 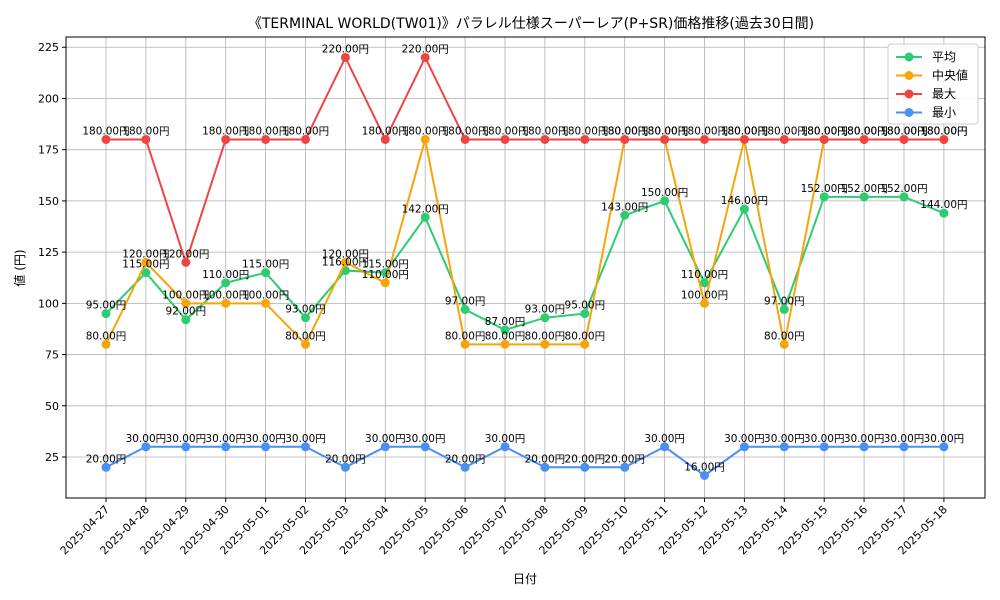 What do you see at coordinates (505, 322) in the screenshot?
I see `data-label: 87.00円` at bounding box center [505, 322].